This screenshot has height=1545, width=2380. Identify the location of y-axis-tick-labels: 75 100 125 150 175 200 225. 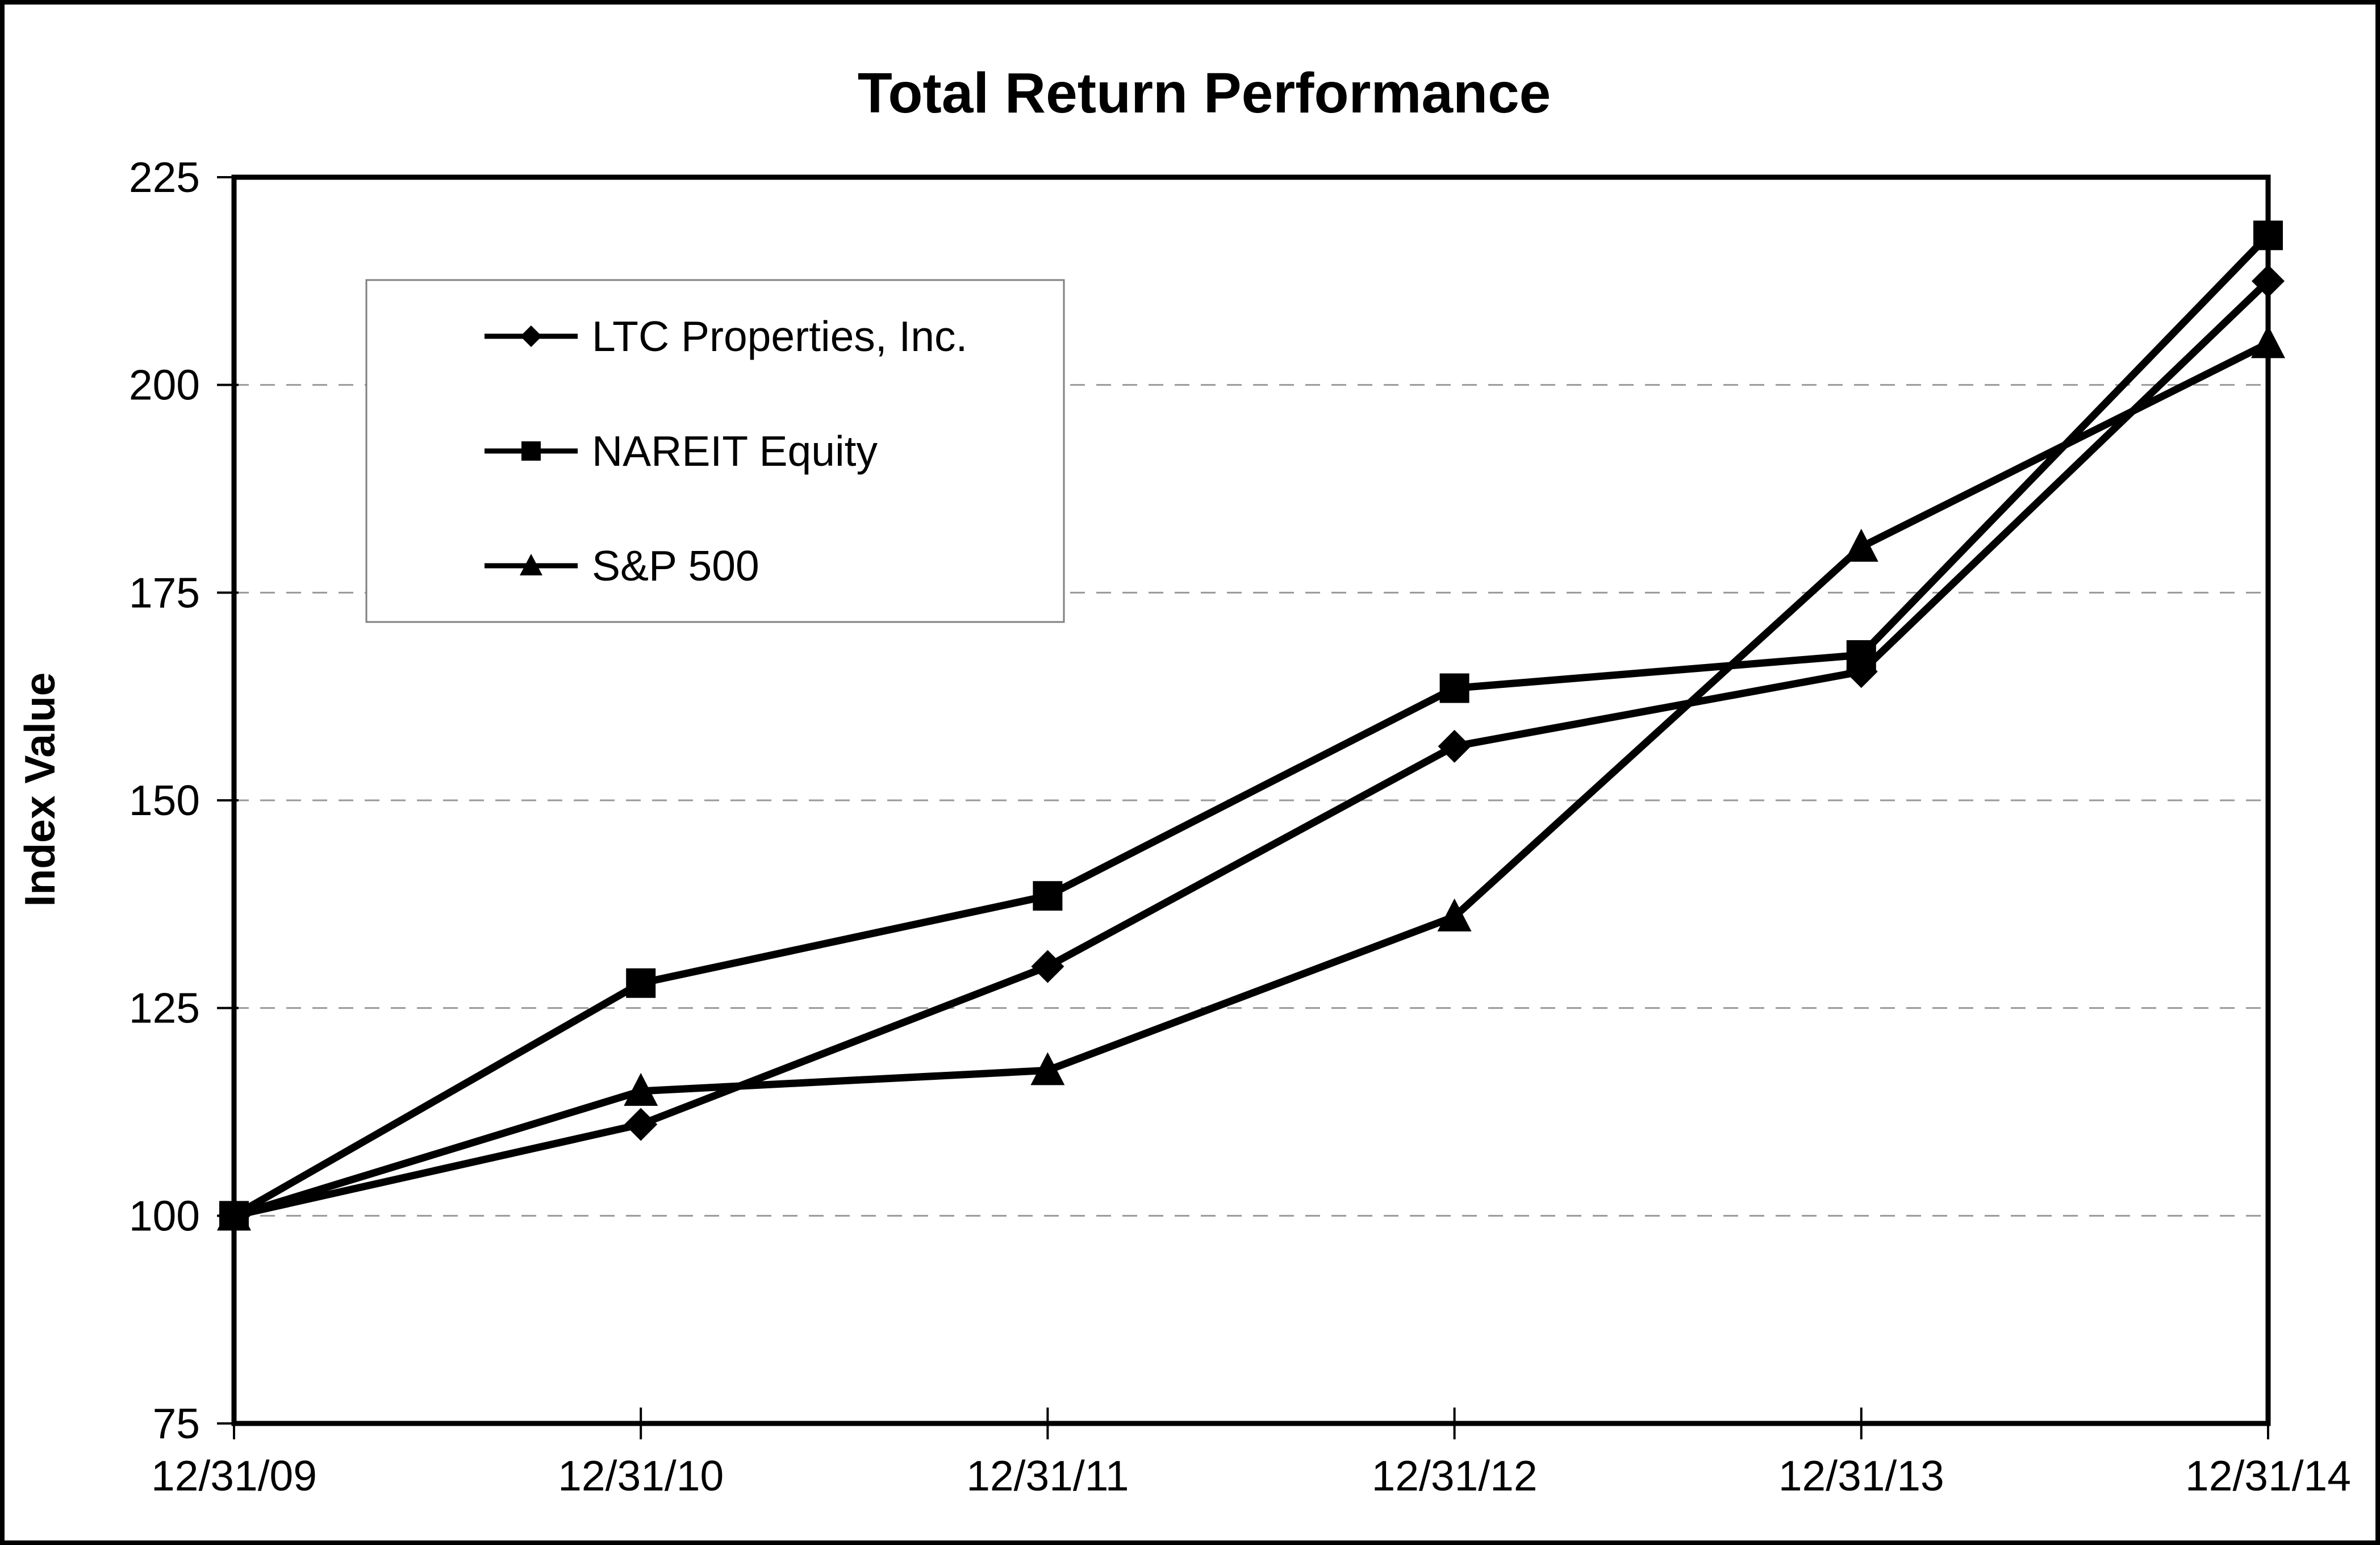
(165, 800).